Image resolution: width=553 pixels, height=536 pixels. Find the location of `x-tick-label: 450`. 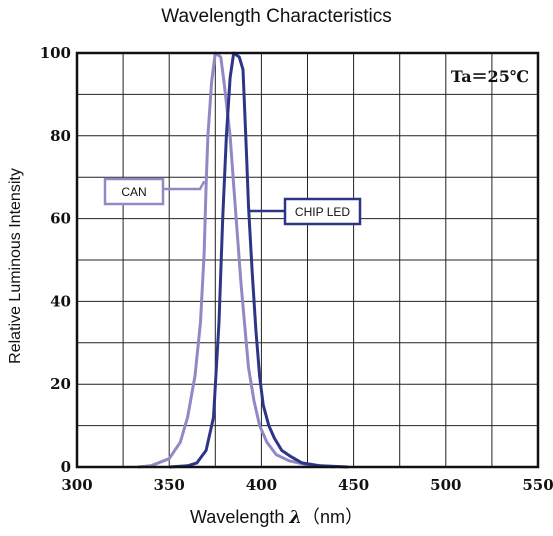

x-tick-label: 450 is located at coordinates (353, 485).